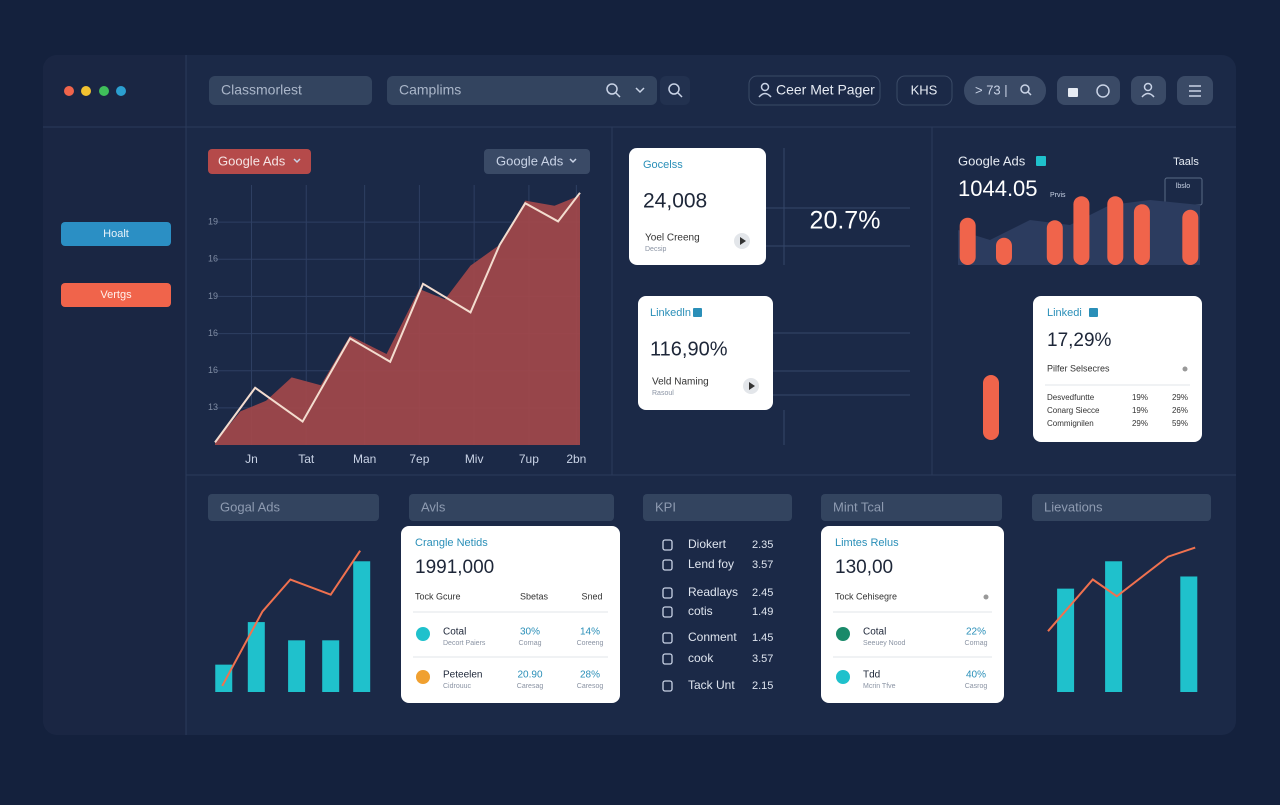 The height and width of the screenshot is (805, 1280). I want to click on row-value: 29%, so click(1140, 423).